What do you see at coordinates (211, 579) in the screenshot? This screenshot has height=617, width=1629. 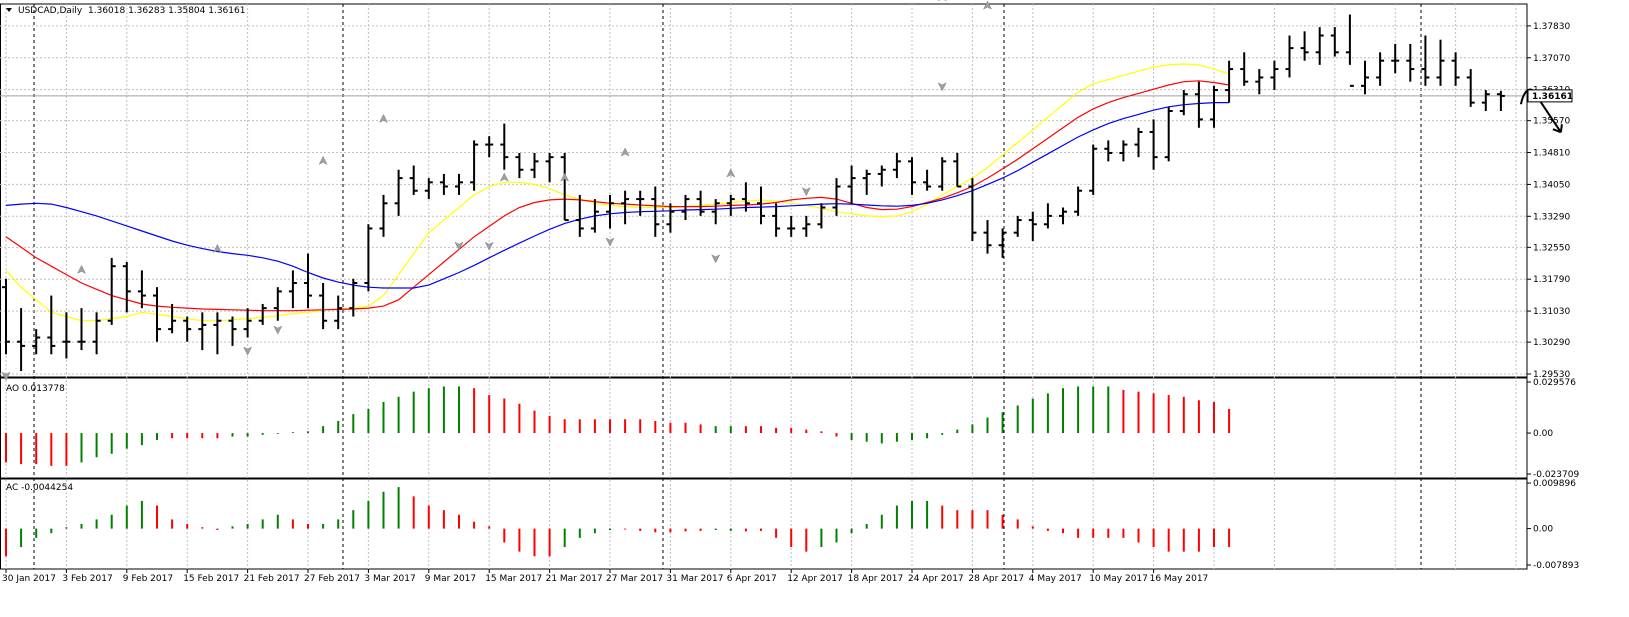 I see `date-tick-label: 15 Feb 2017` at bounding box center [211, 579].